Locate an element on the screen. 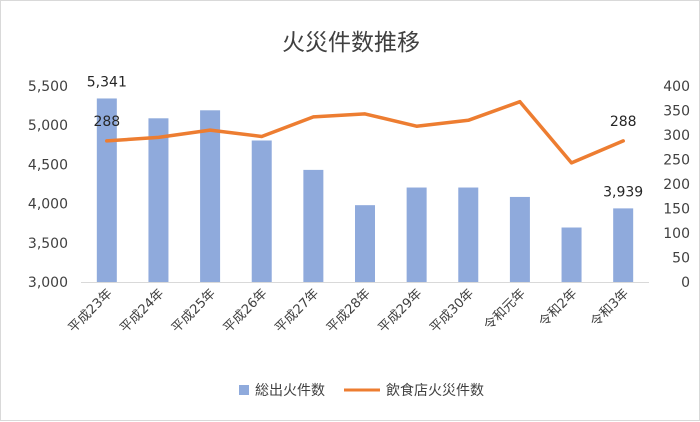 This screenshot has width=700, height=422. x-tick-label: 平成23年 is located at coordinates (91, 311).